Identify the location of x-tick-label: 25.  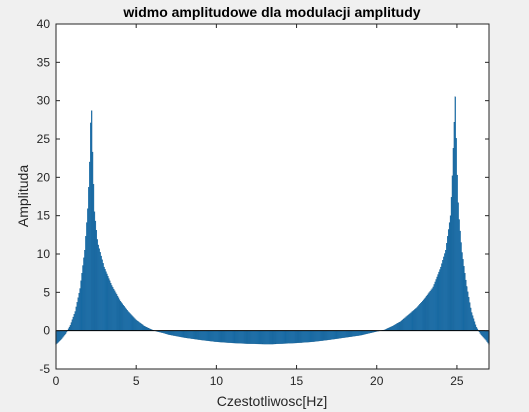
(457, 381).